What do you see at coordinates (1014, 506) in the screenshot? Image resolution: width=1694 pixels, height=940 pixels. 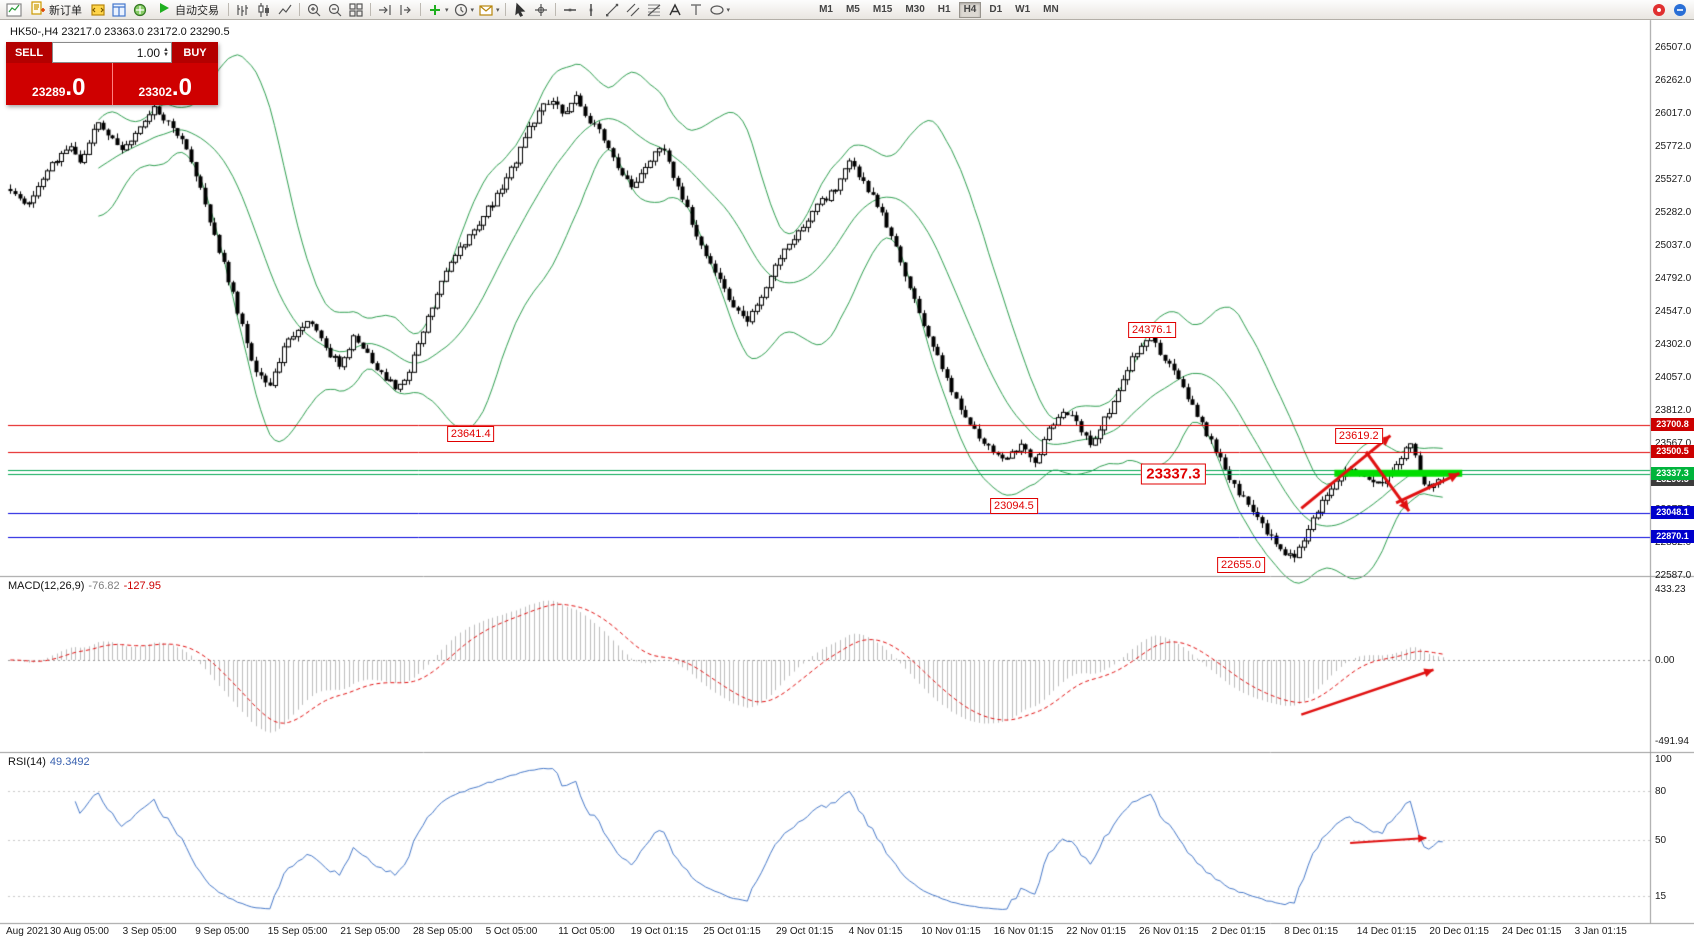 I see `price-callout-label: 23094.5` at bounding box center [1014, 506].